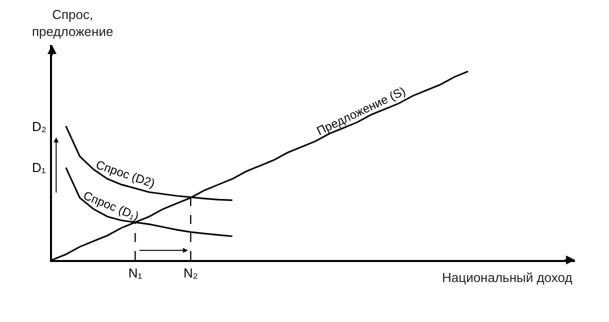  What do you see at coordinates (39, 167) in the screenshot?
I see `annotation: D₁` at bounding box center [39, 167].